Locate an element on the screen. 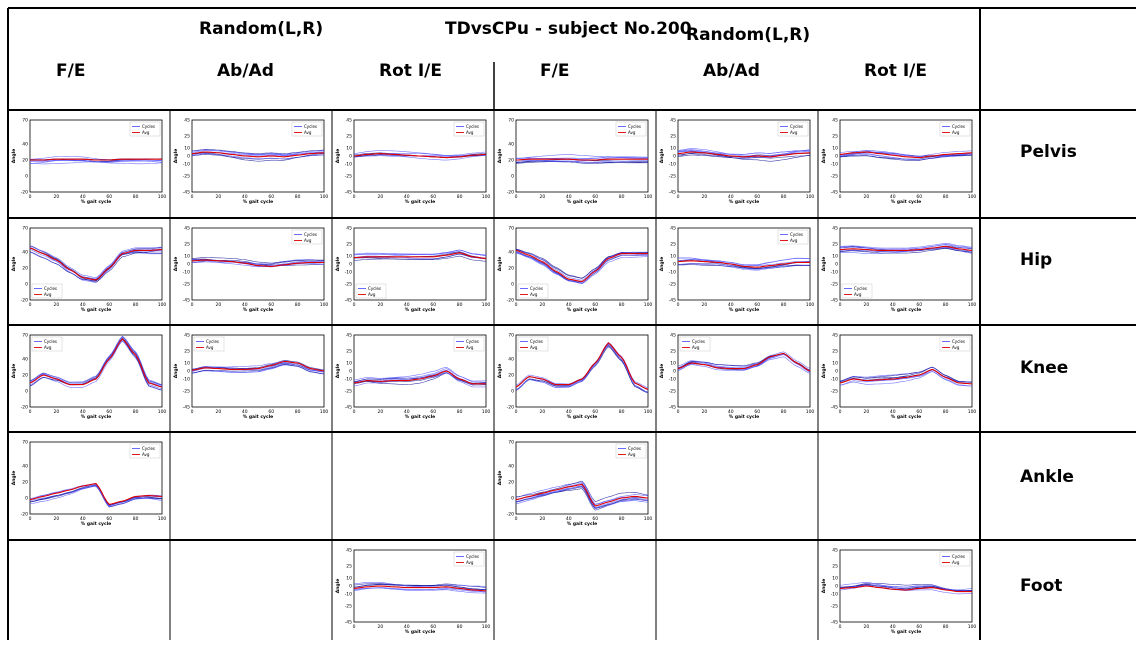 The height and width of the screenshot is (646, 1136). col-label-rot-left: Rot I/E is located at coordinates (410, 71).